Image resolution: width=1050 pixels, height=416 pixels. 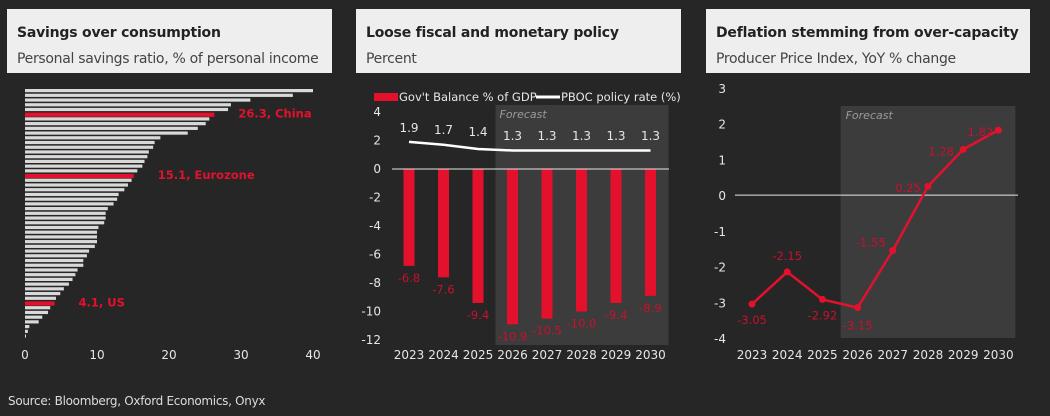 What do you see at coordinates (928, 222) in the screenshot?
I see `forecast-region` at bounding box center [928, 222].